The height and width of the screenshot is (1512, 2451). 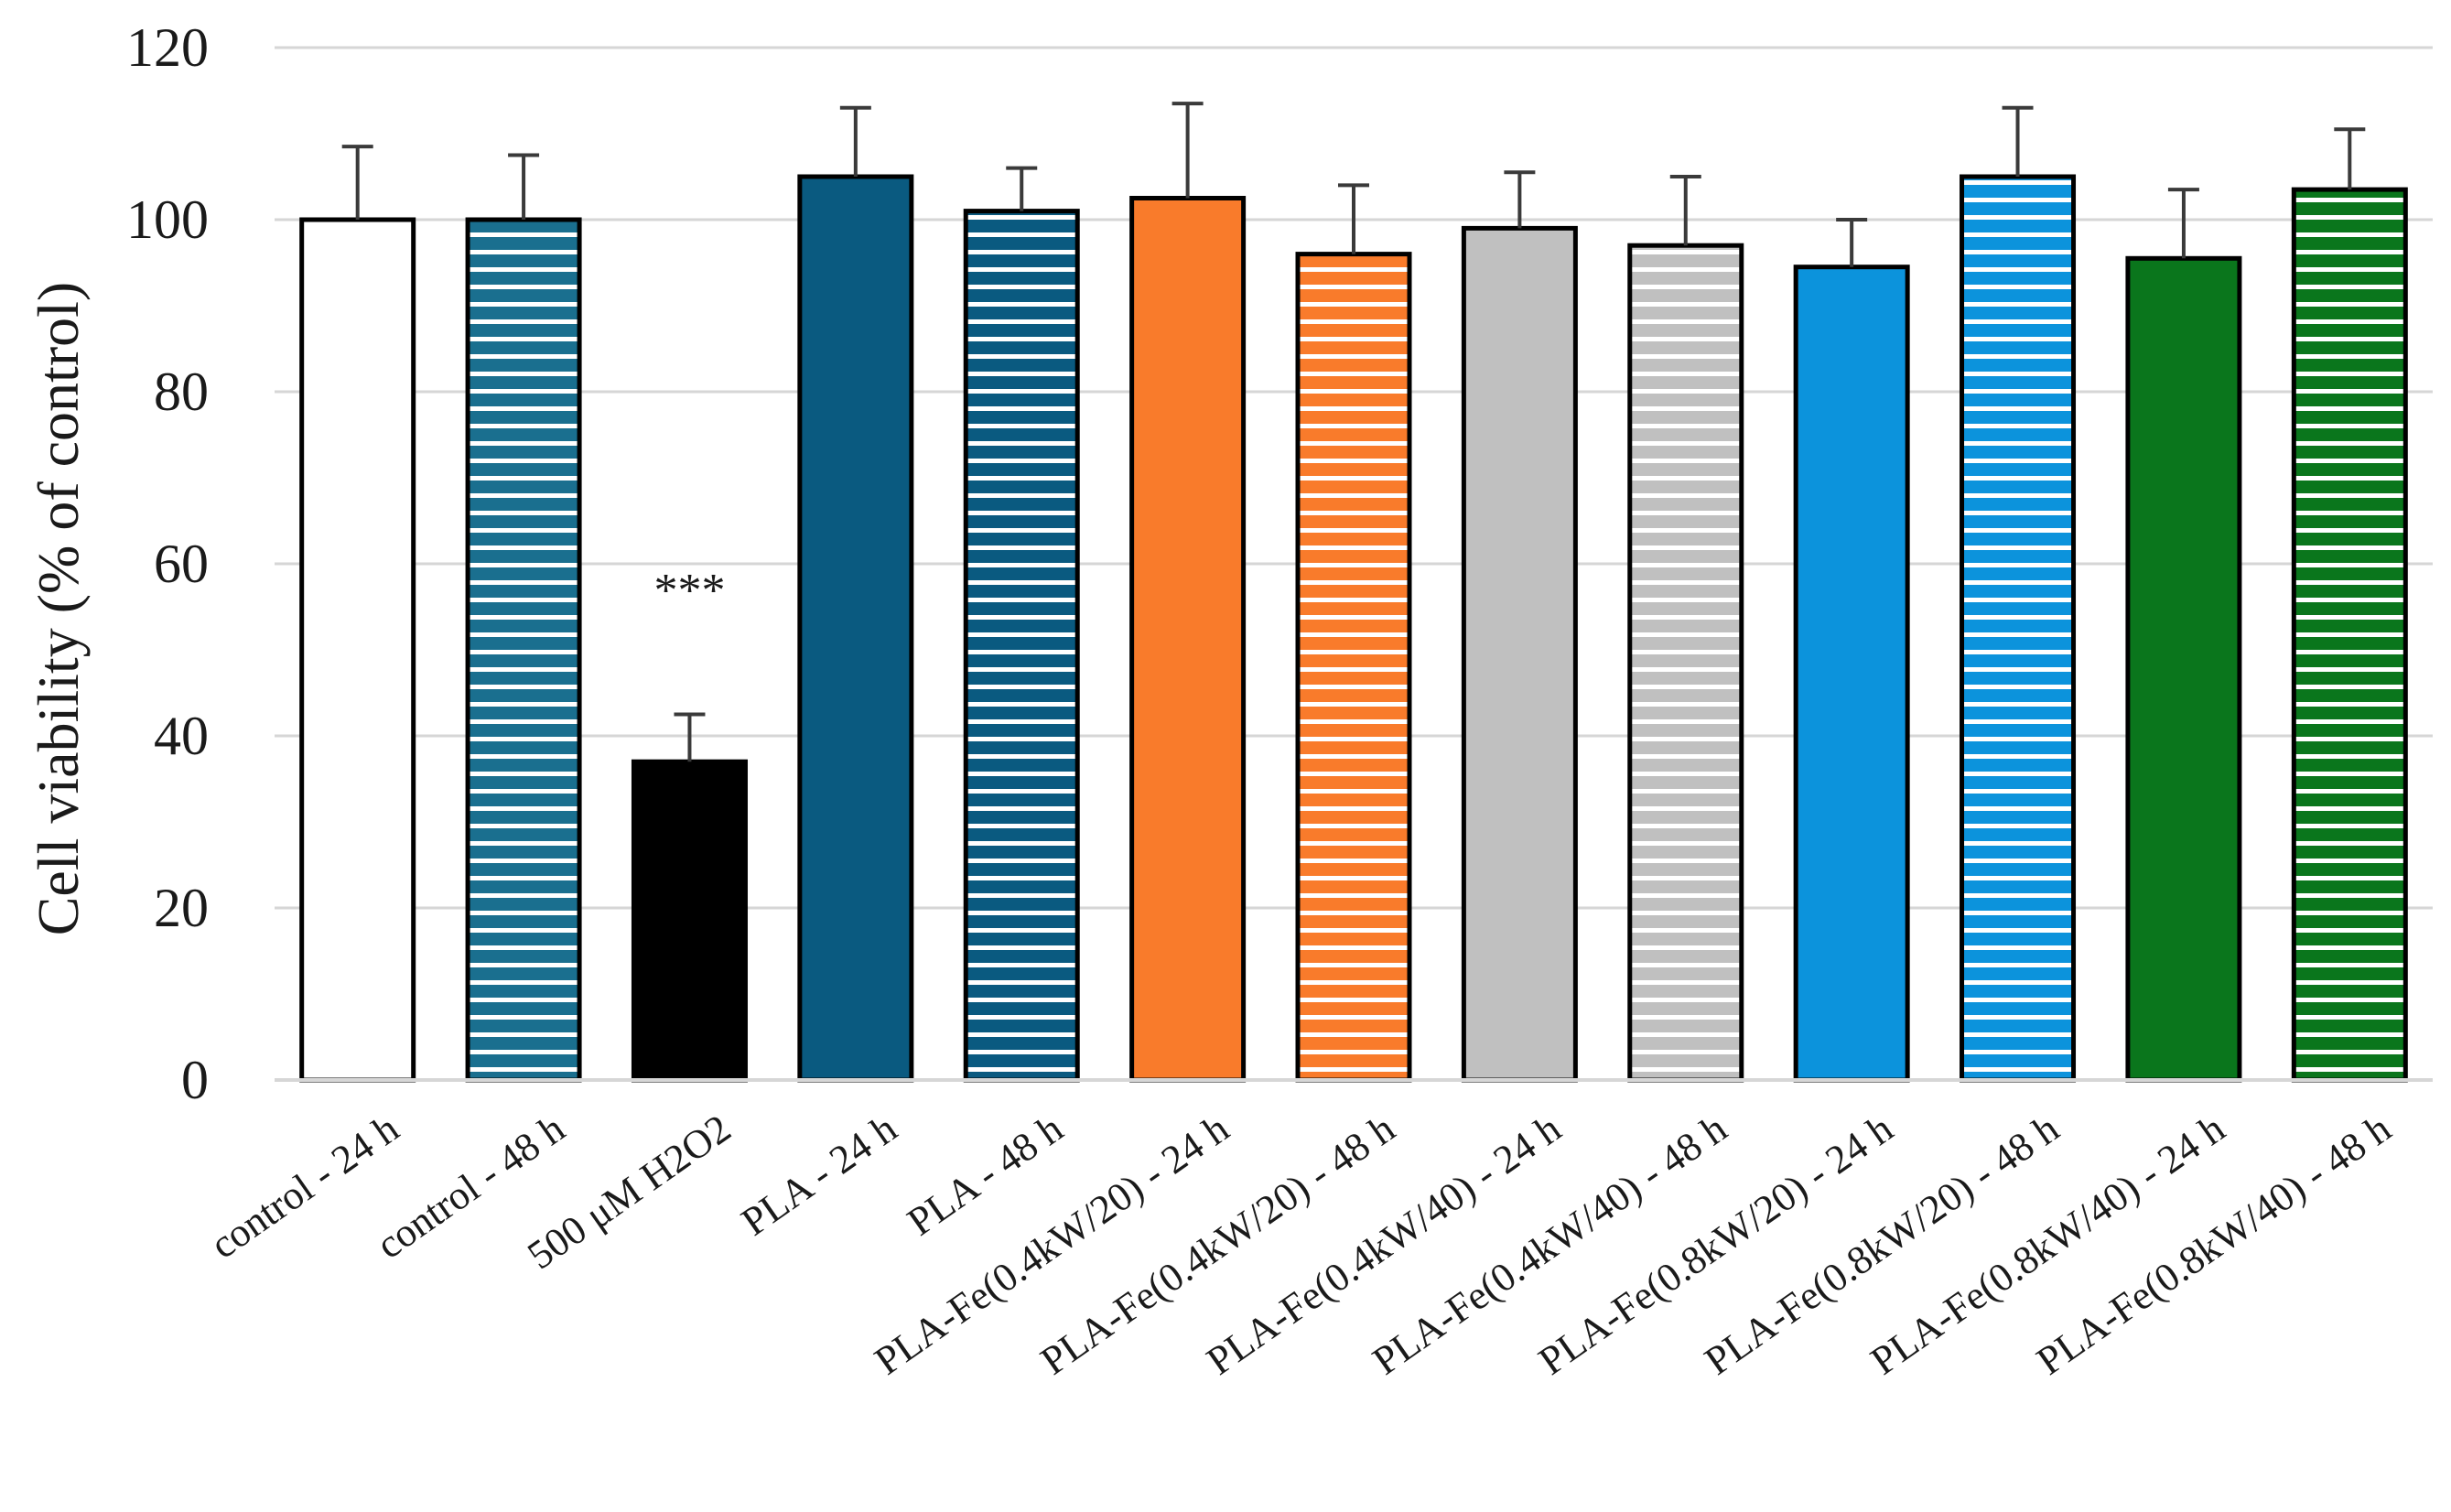 I want to click on significance-annotation: ***, so click(x=689, y=591).